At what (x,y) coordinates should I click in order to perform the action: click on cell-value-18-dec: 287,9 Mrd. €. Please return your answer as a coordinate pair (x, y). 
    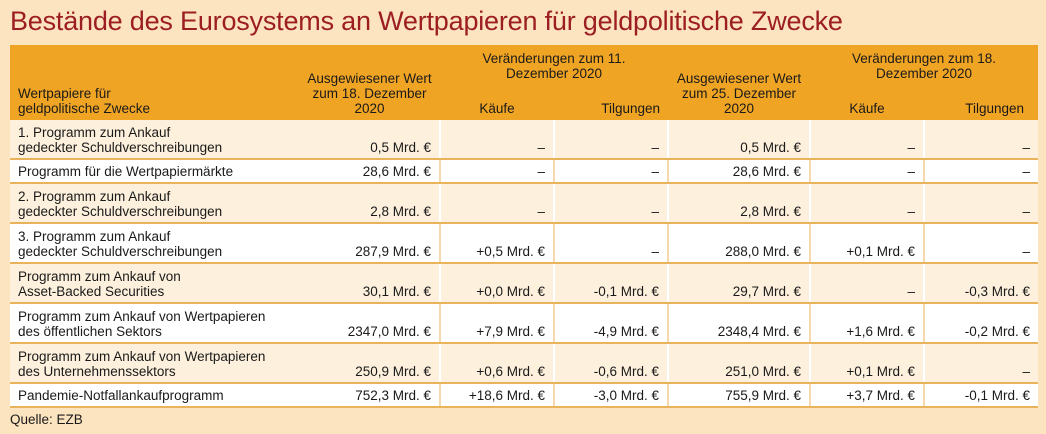
    Looking at the image, I should click on (365, 243).